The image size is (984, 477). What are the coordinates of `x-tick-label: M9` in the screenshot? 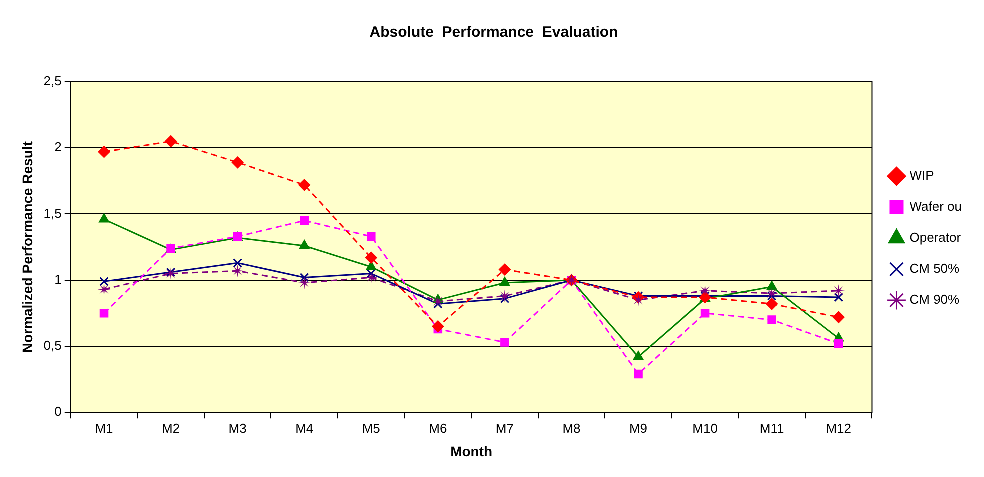 It's located at (638, 428).